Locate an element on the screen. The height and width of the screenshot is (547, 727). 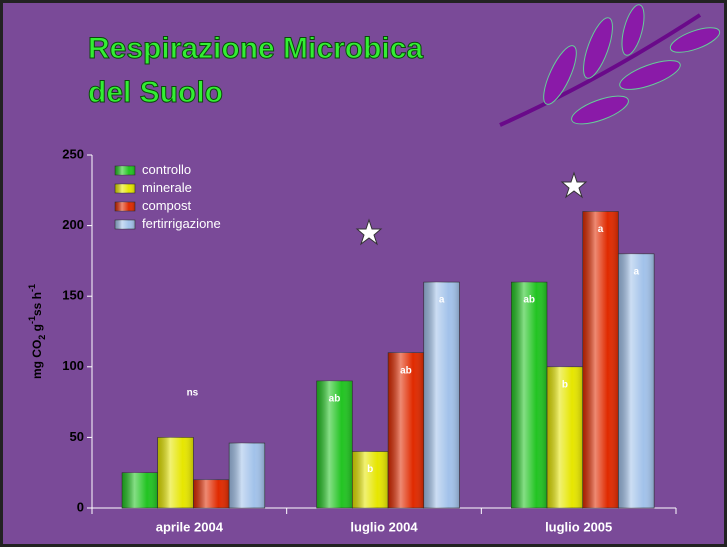
y-tick-label: 150 is located at coordinates (73, 295).